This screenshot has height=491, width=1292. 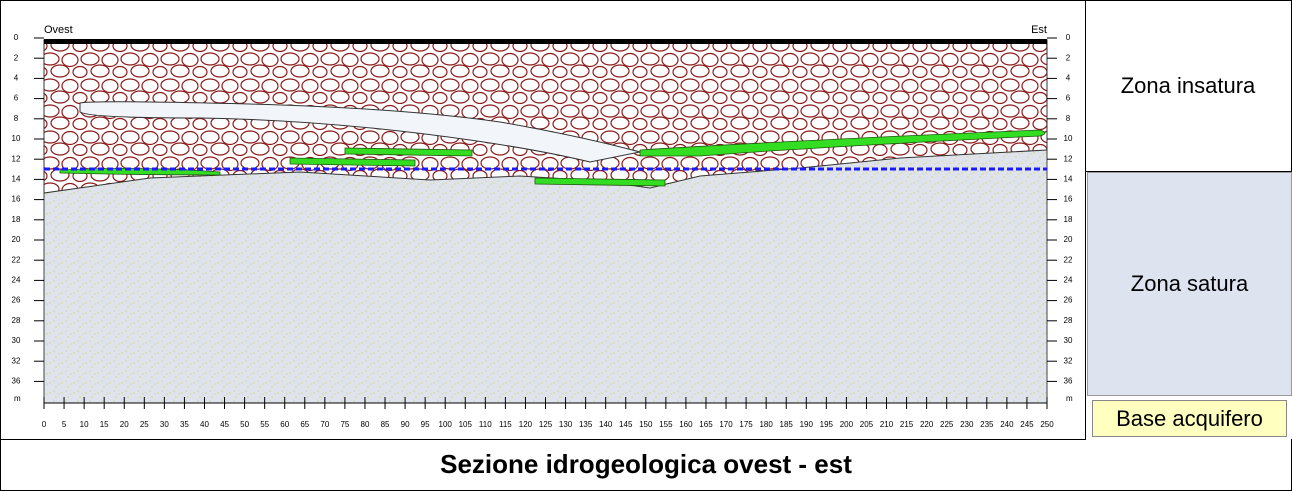 What do you see at coordinates (626, 424) in the screenshot?
I see `distance-tick-label: 145` at bounding box center [626, 424].